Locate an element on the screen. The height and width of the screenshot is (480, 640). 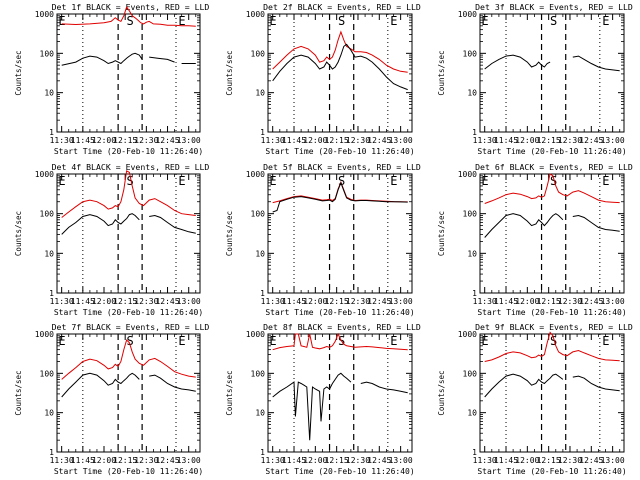
y-tick-label: 10 is located at coordinates (472, 253).